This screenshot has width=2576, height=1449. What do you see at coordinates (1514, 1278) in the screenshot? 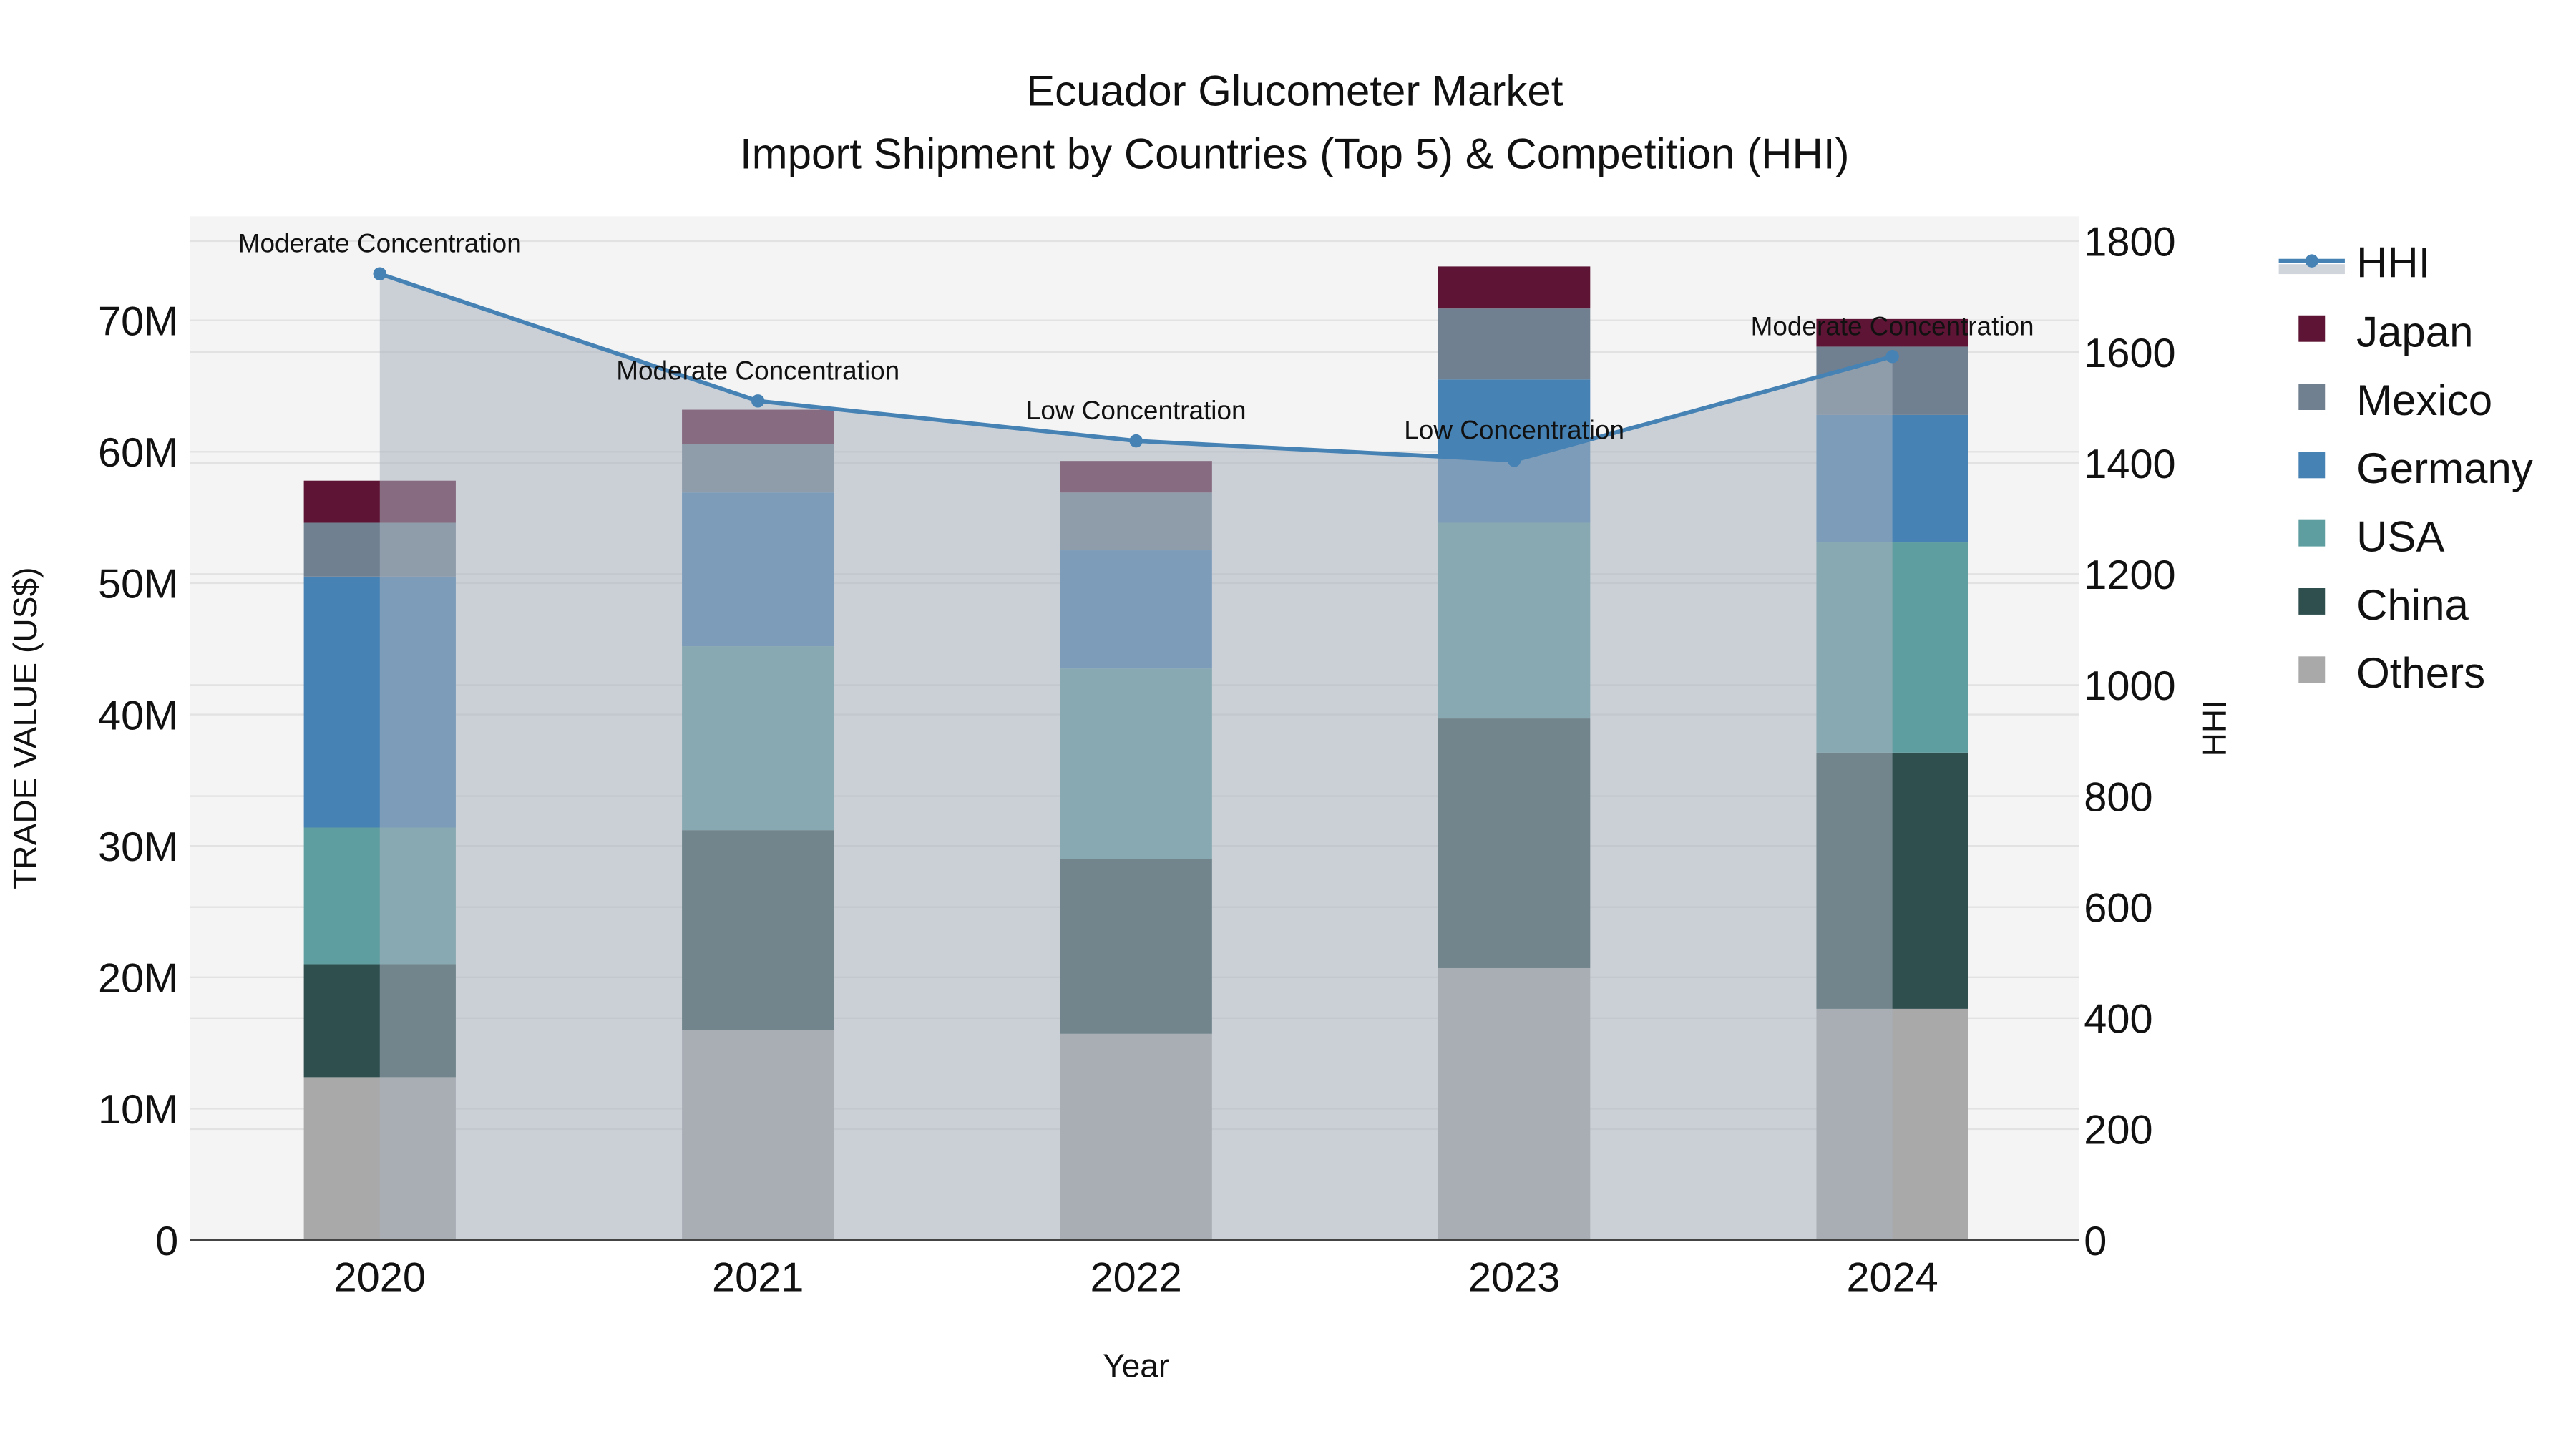
I see `x-tick-label: 2023` at bounding box center [1514, 1278].